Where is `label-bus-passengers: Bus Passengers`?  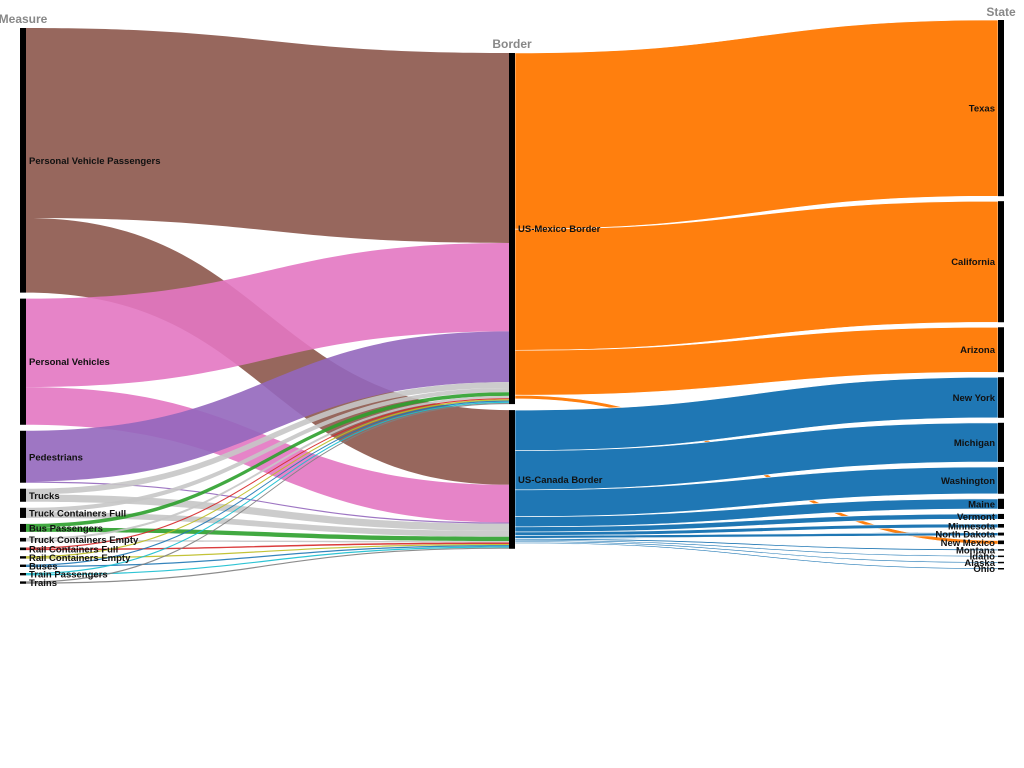 label-bus-passengers: Bus Passengers is located at coordinates (66, 528).